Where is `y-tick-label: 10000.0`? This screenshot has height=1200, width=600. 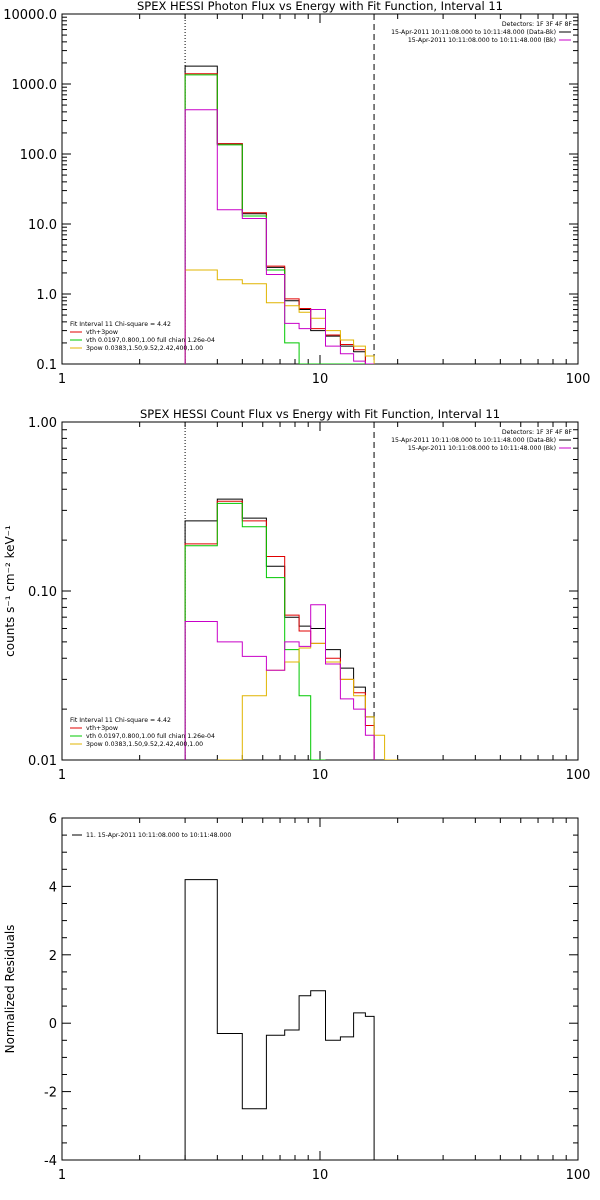
y-tick-label: 10000.0 is located at coordinates (30, 15).